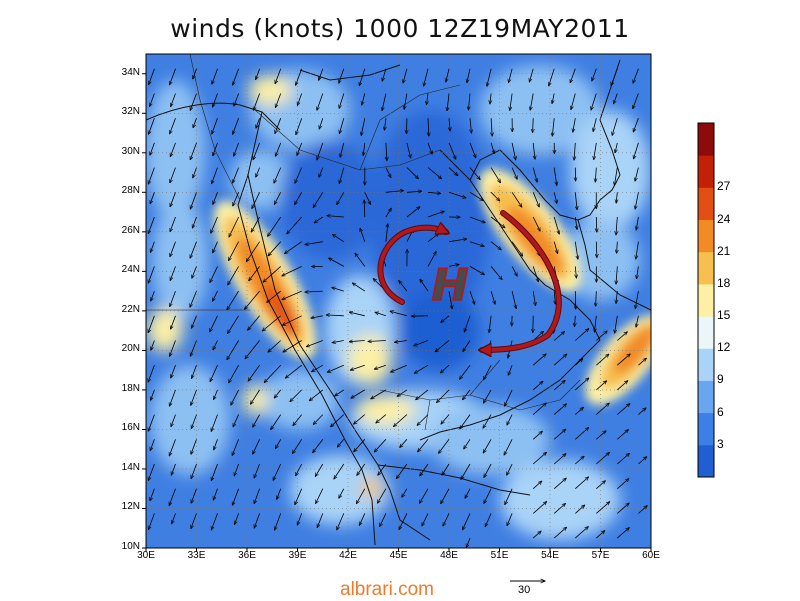  What do you see at coordinates (120, 190) in the screenshot?
I see `lat-label: 28N` at bounding box center [120, 190].